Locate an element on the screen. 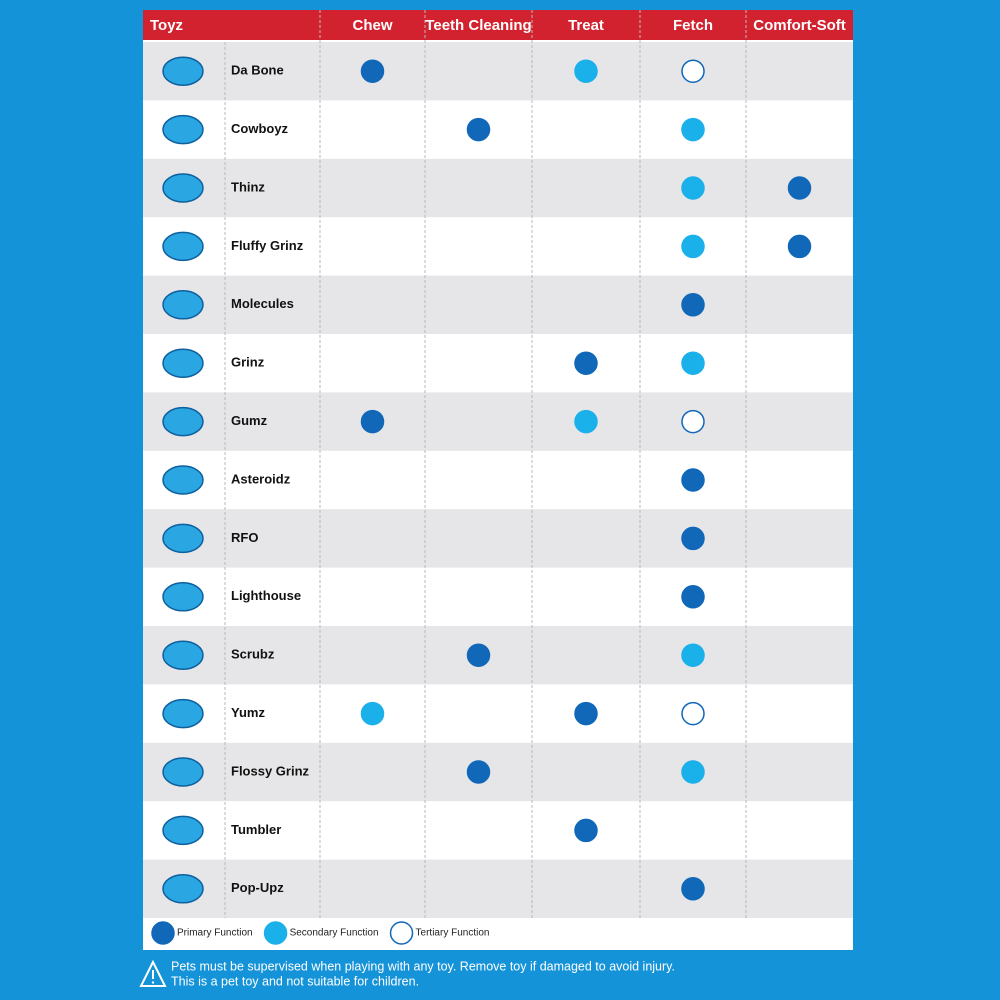  toy-name: Thinz is located at coordinates (248, 186).